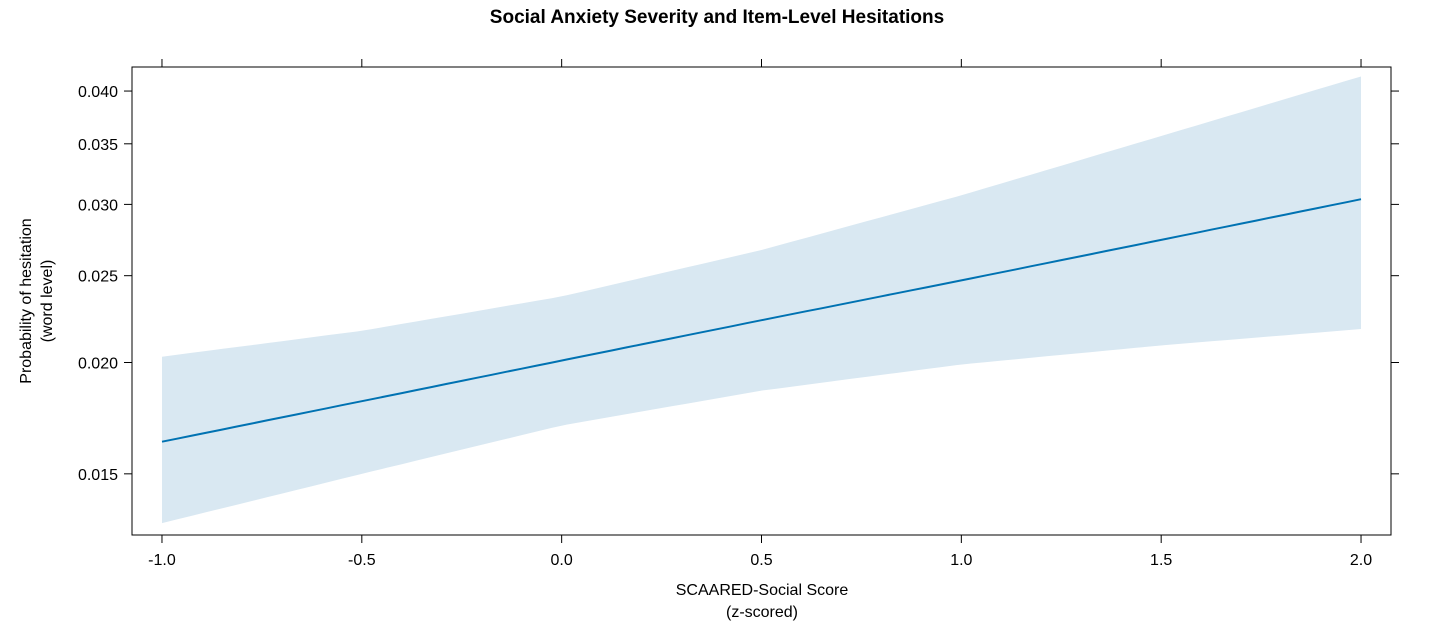  Describe the element at coordinates (98, 277) in the screenshot. I see `y-tick-label: 0.025` at that location.